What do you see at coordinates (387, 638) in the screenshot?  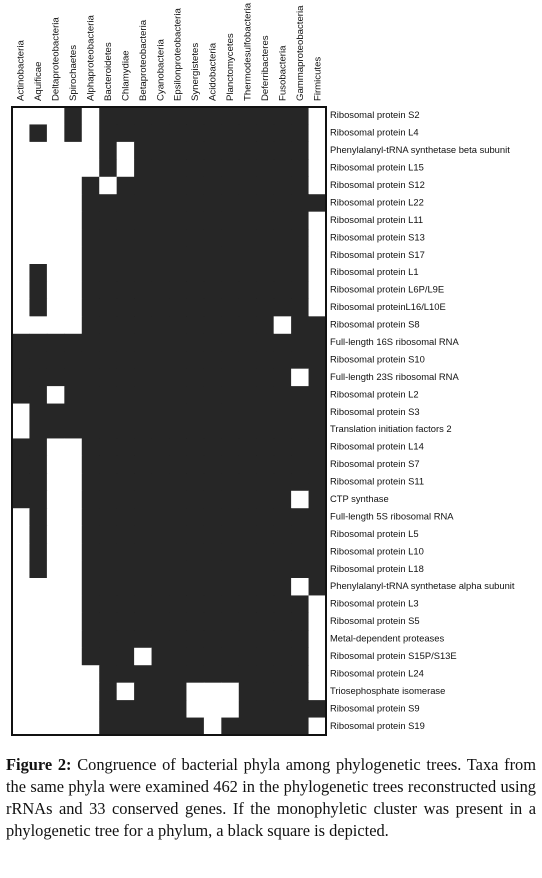 I see `row-label: Metal-dependent proteases` at bounding box center [387, 638].